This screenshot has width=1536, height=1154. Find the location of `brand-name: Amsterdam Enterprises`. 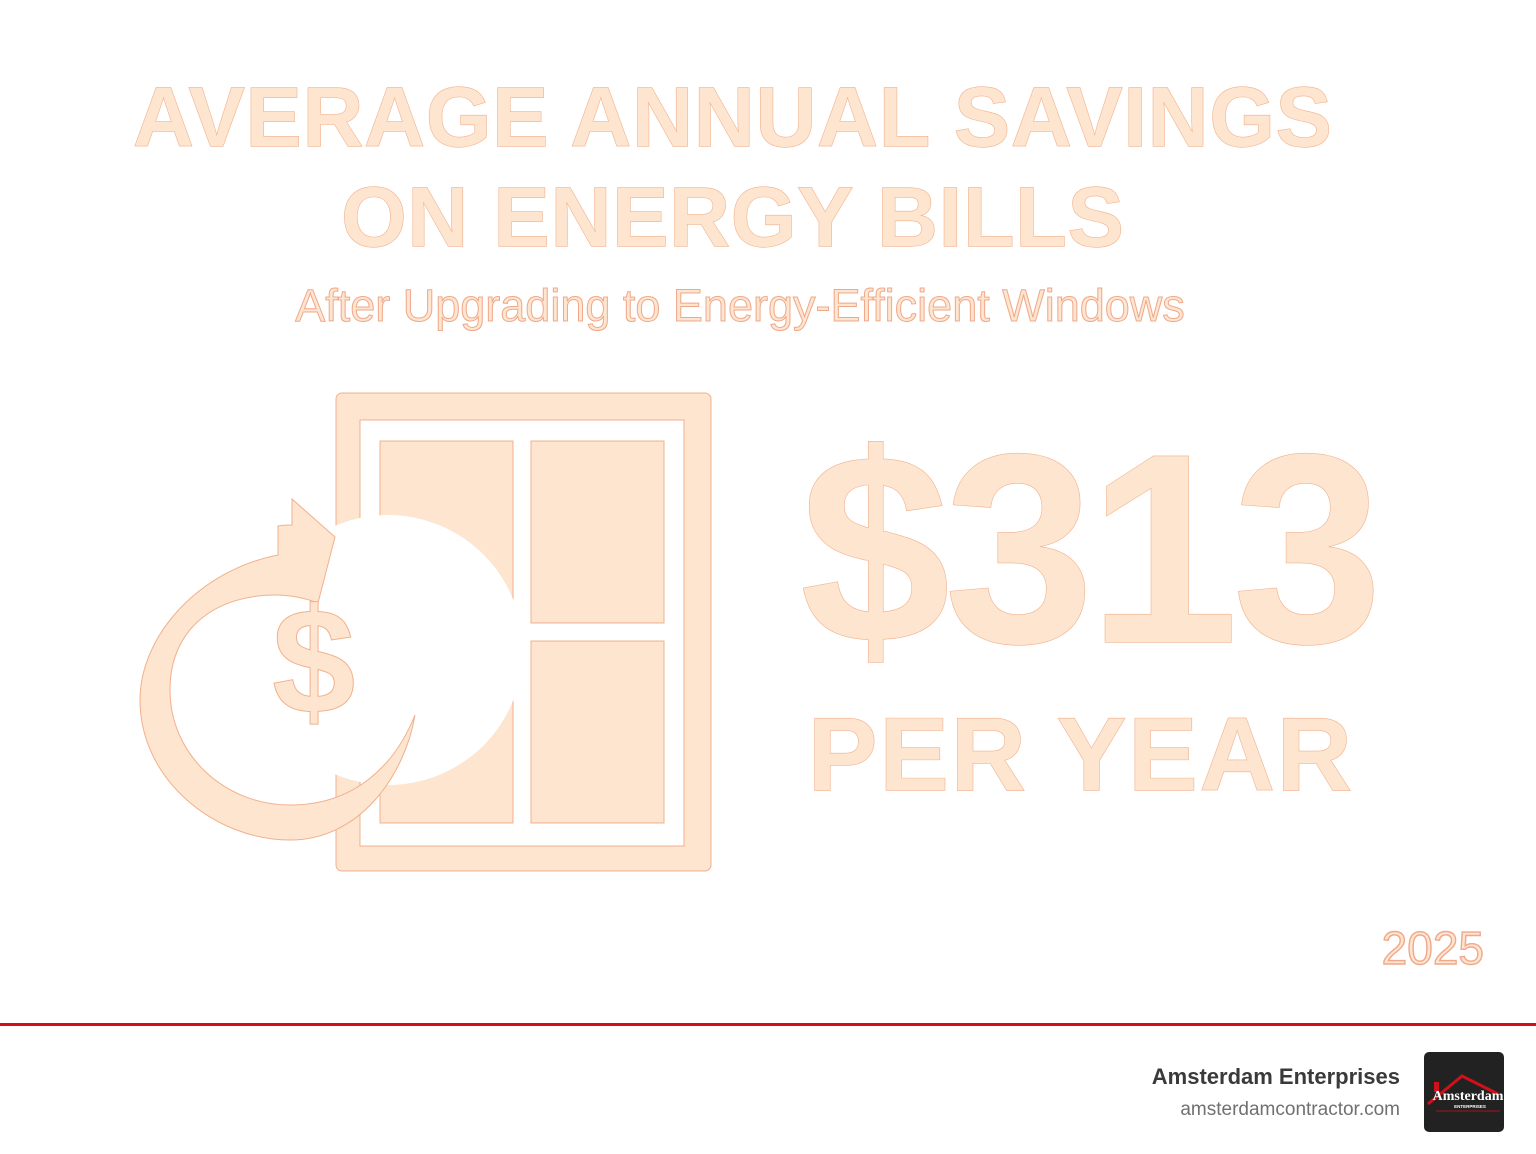

brand-name: Amsterdam Enterprises is located at coordinates (1275, 1076).